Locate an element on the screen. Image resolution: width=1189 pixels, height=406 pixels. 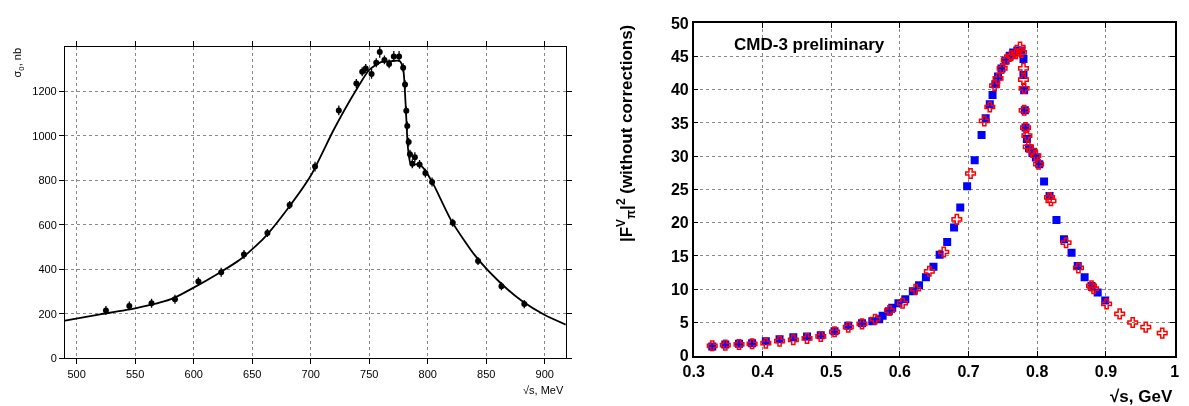
x-tick-label: 600 is located at coordinates (193, 373).